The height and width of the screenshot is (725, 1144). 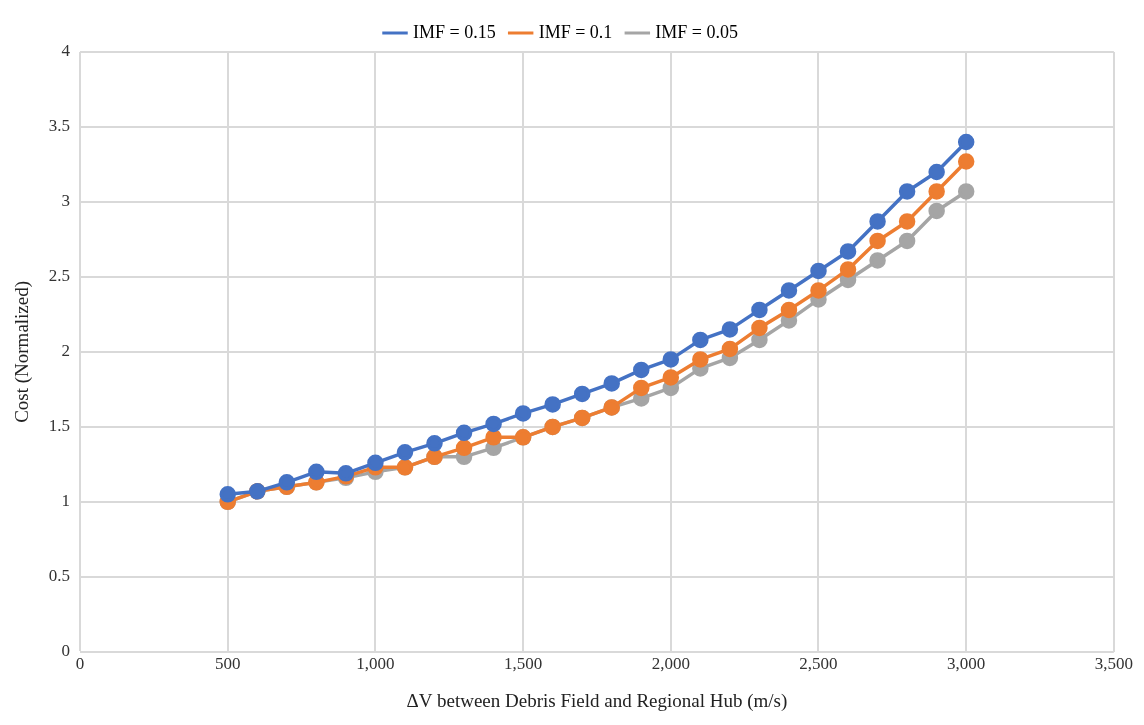 What do you see at coordinates (375, 664) in the screenshot?
I see `x-tick-label: 1,000` at bounding box center [375, 664].